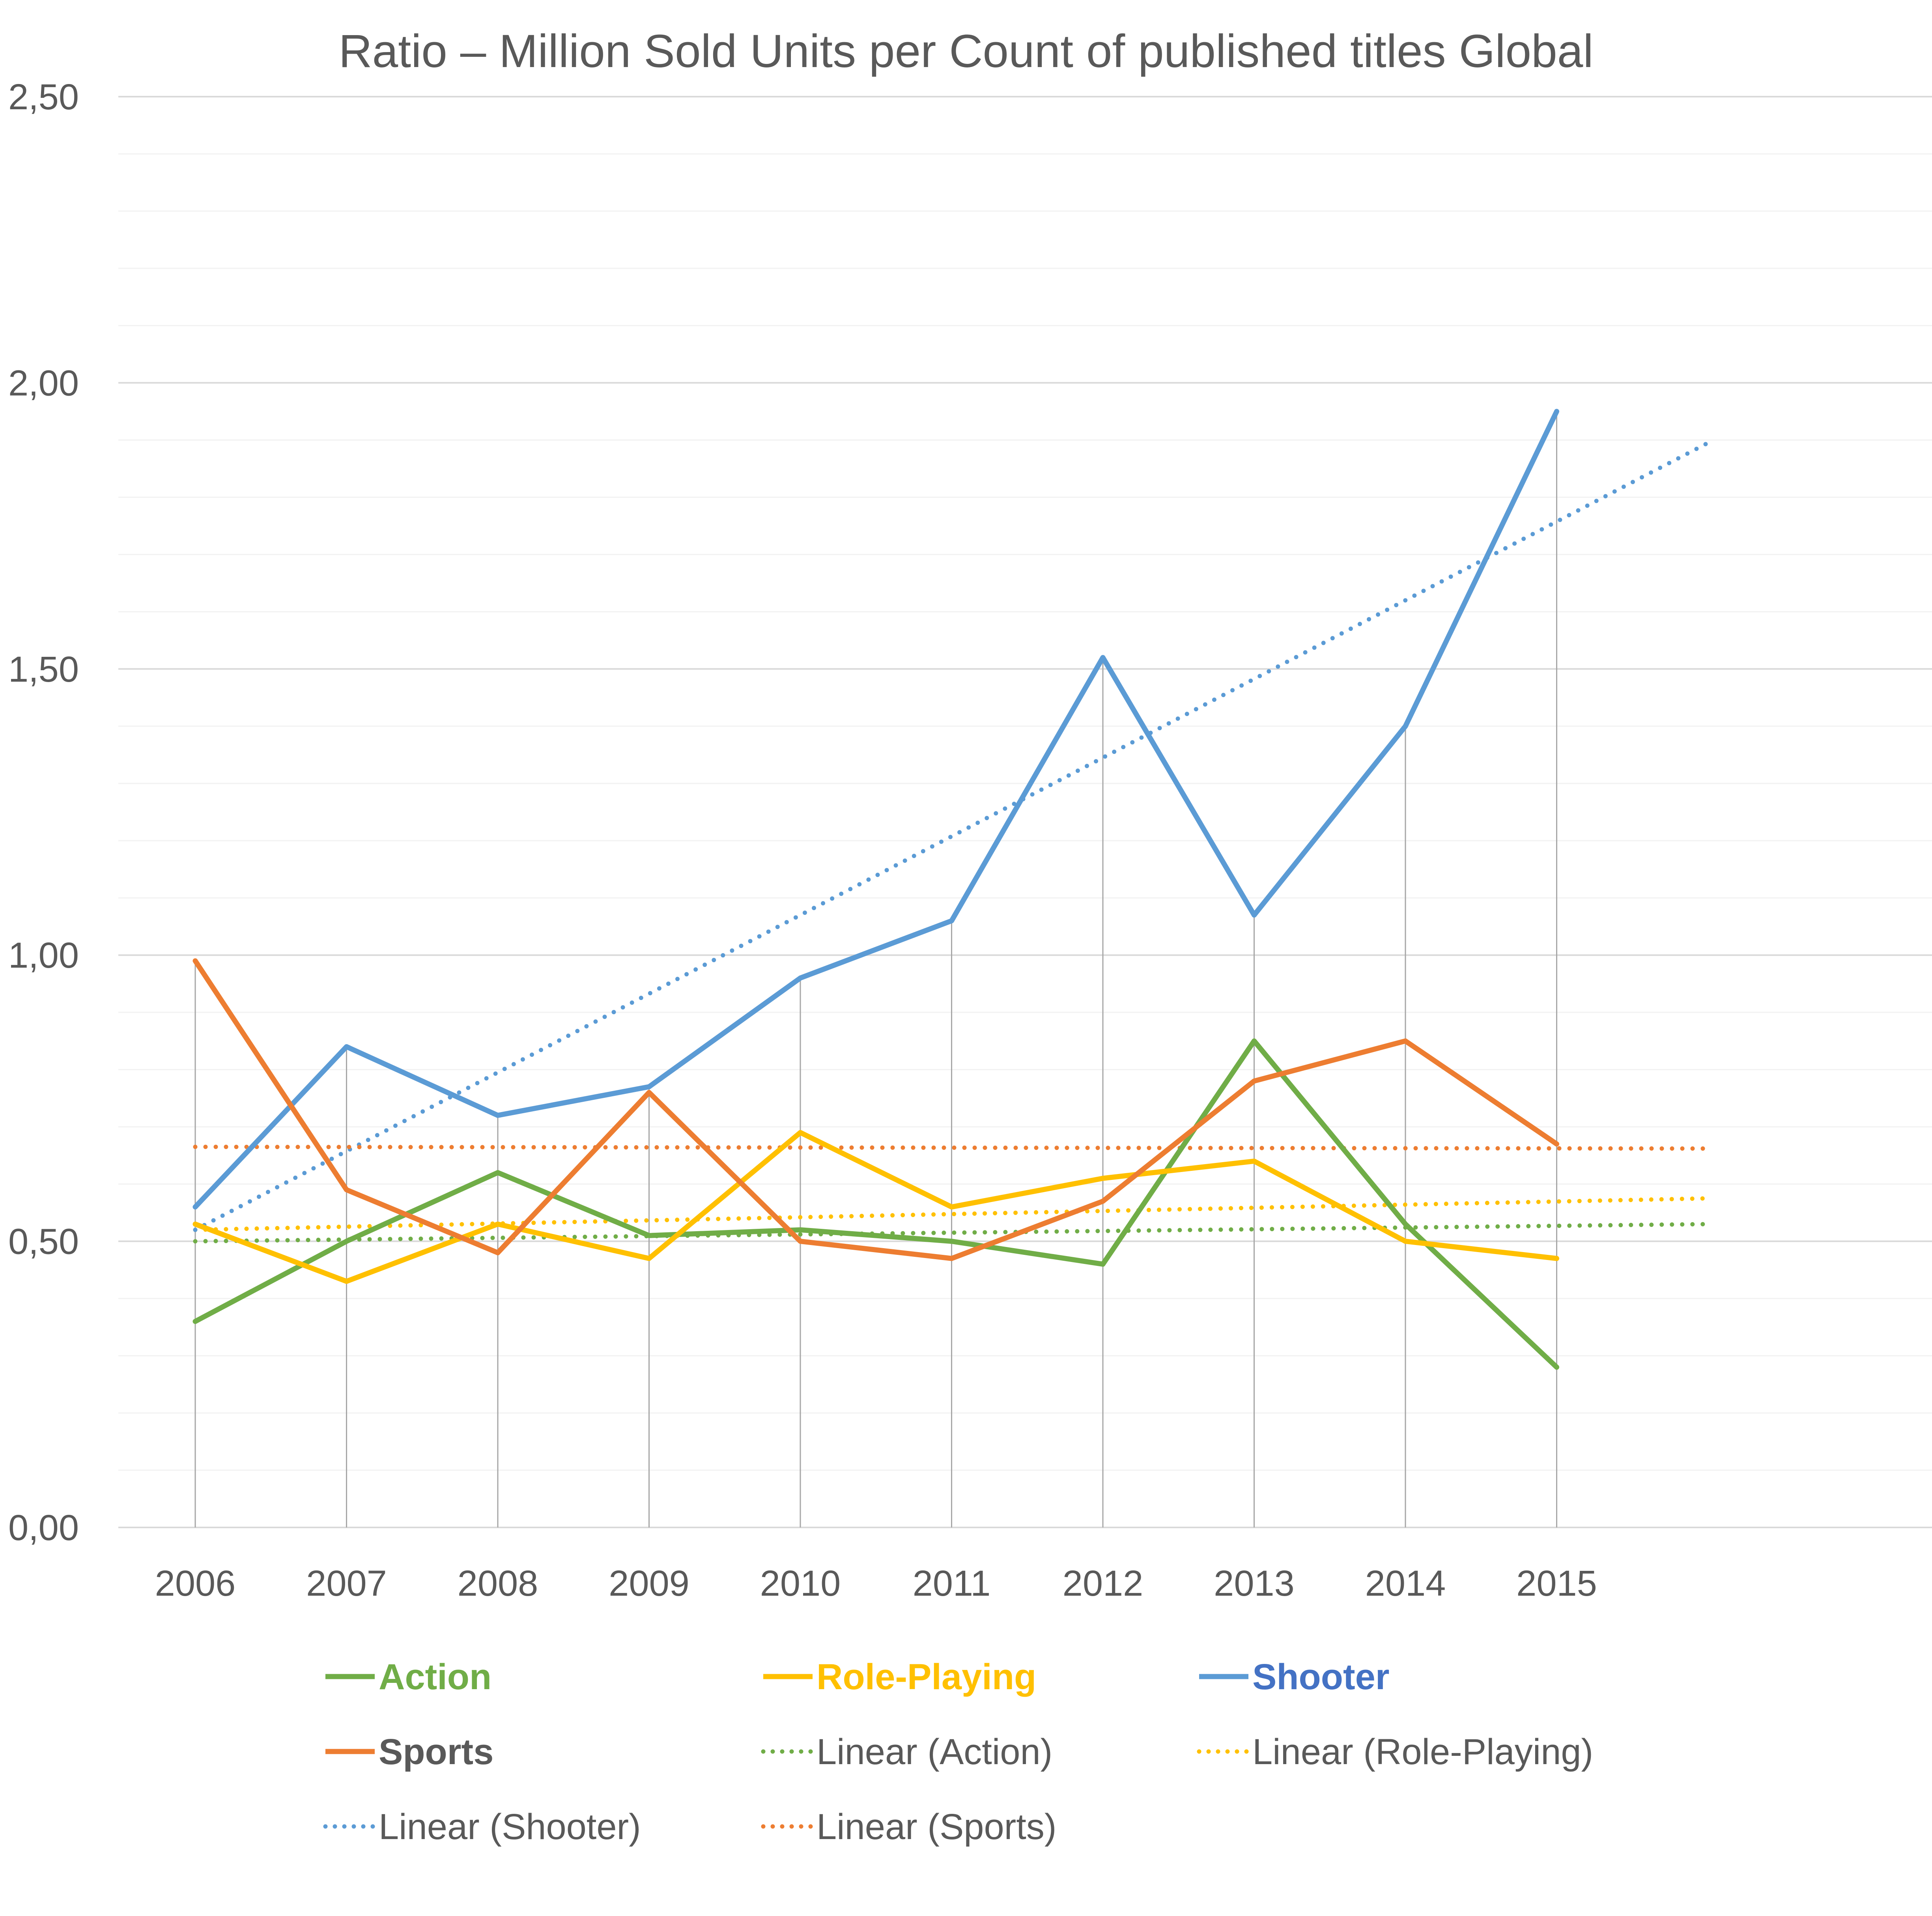 This screenshot has height=1916, width=1932. I want to click on x-tick-label: 2009, so click(649, 1583).